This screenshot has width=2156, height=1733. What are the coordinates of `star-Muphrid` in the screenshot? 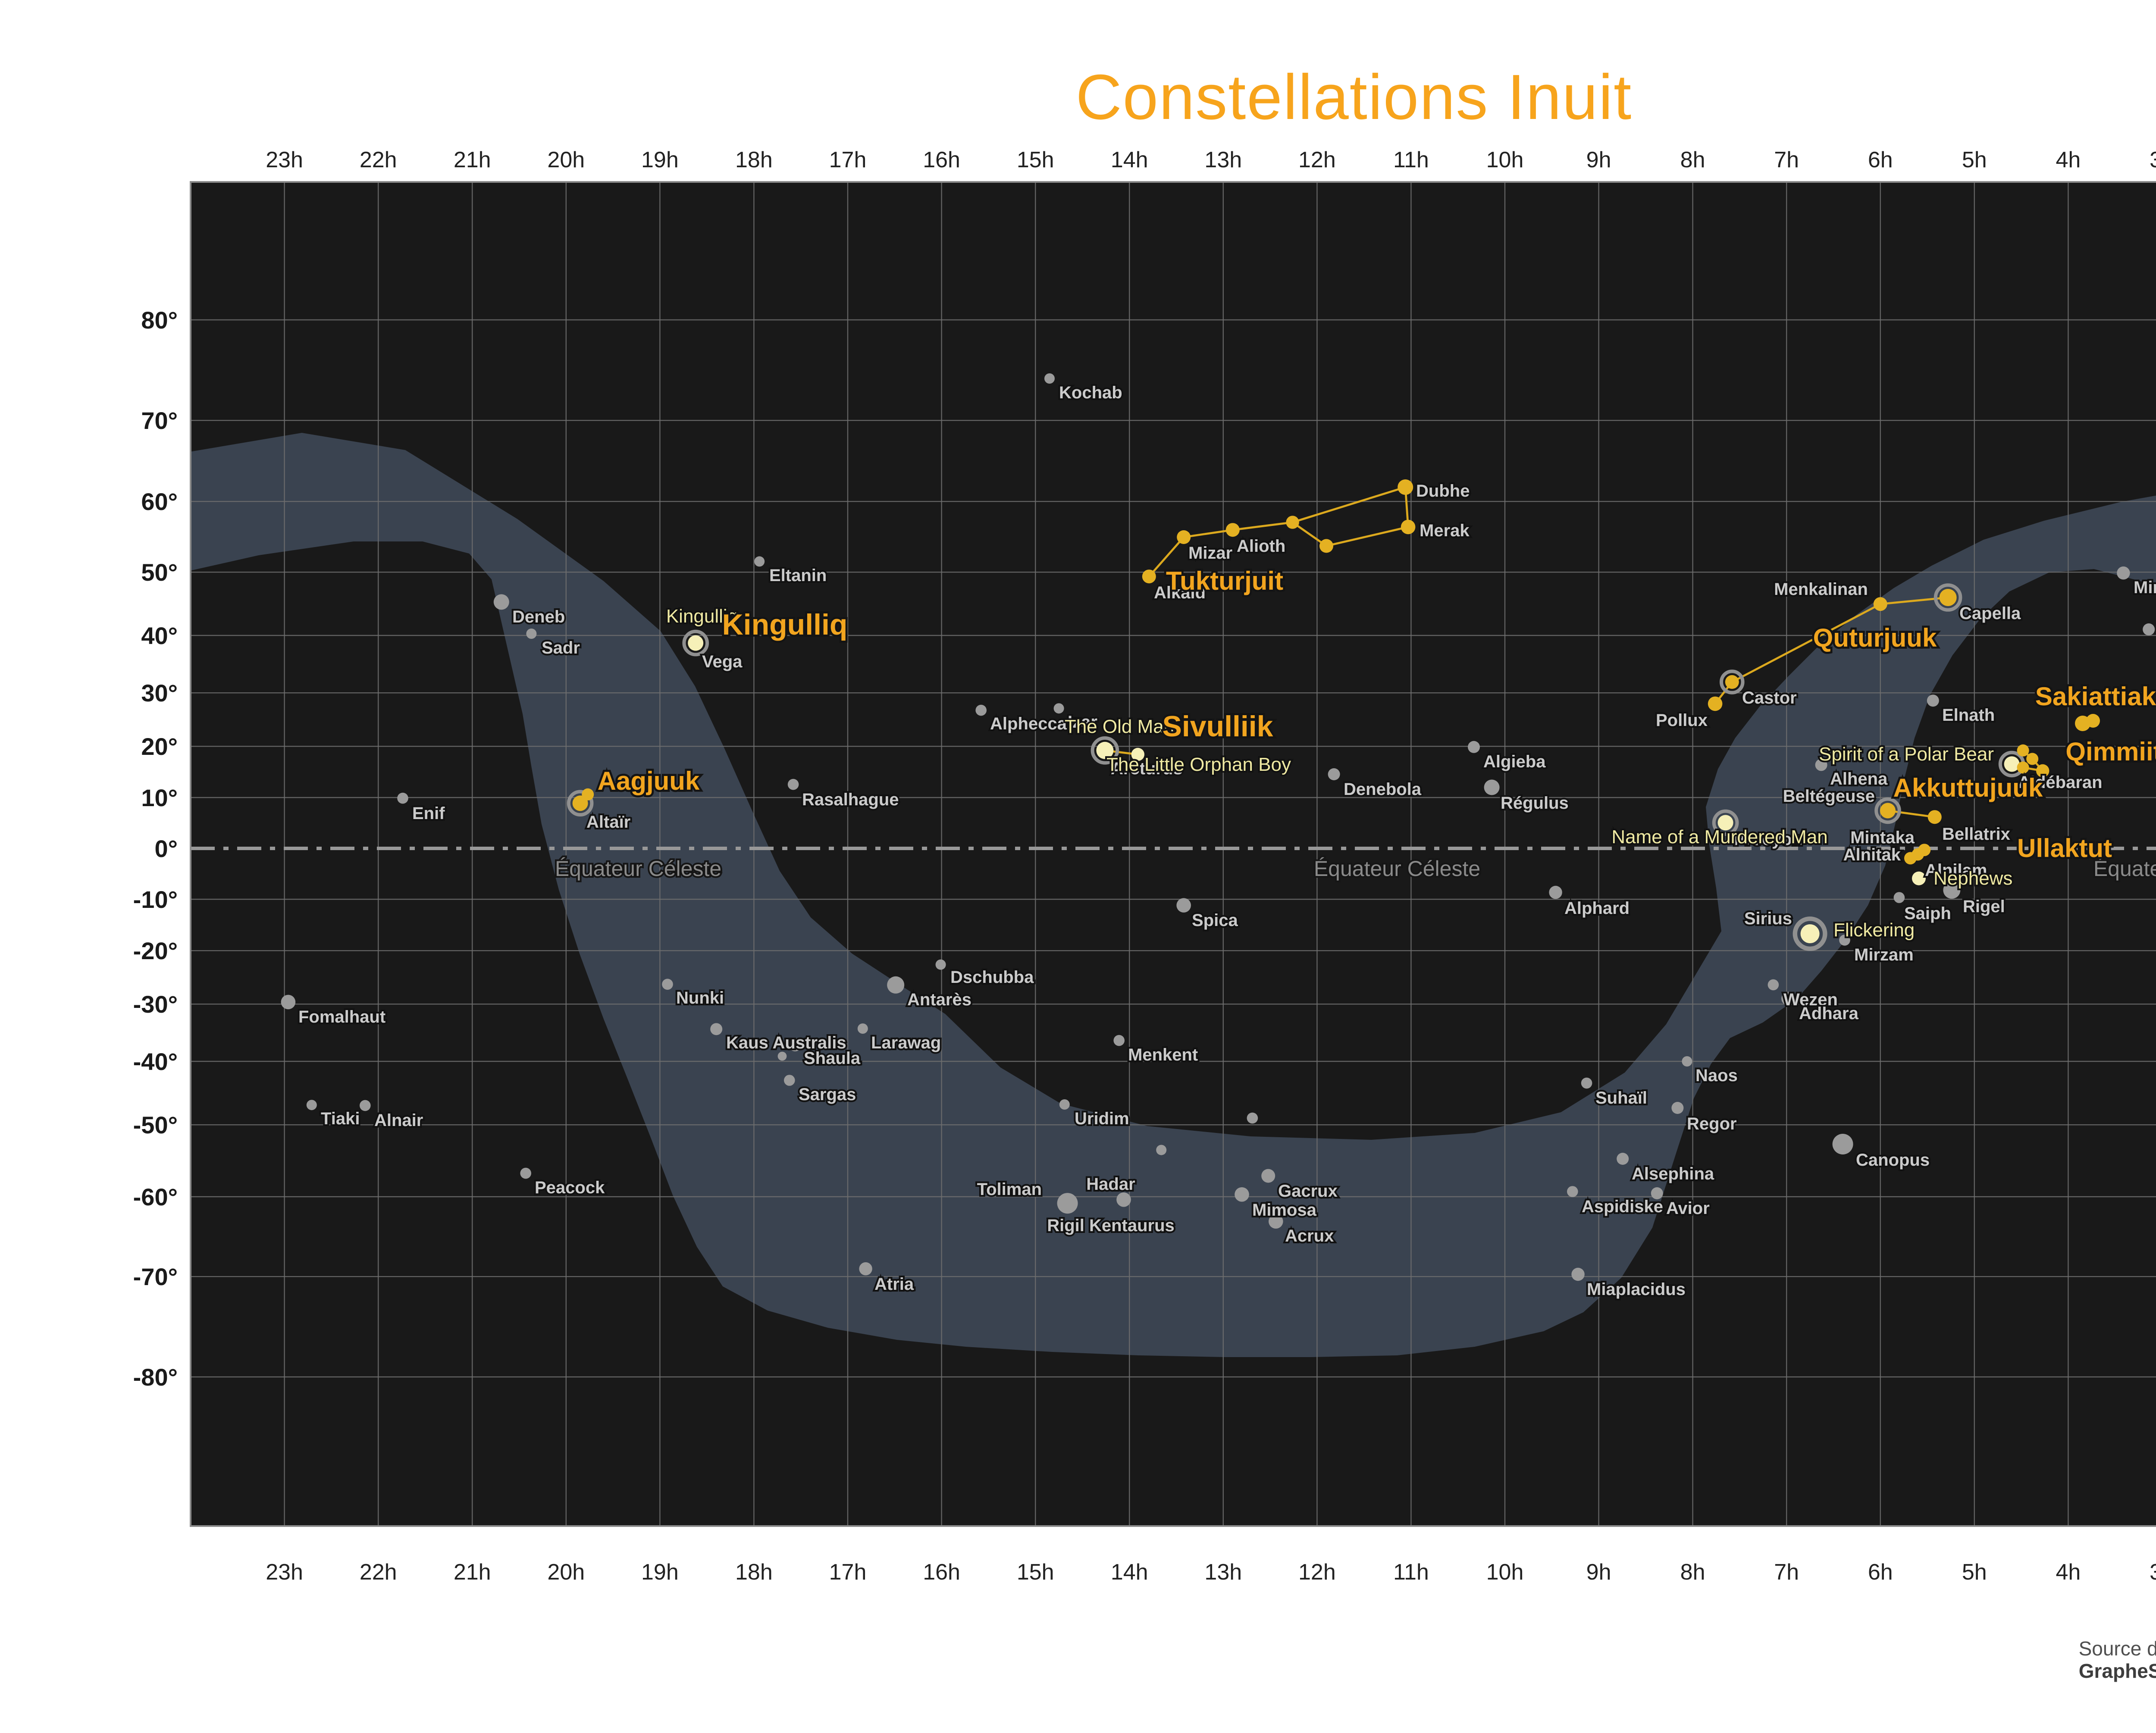 It's located at (1137, 755).